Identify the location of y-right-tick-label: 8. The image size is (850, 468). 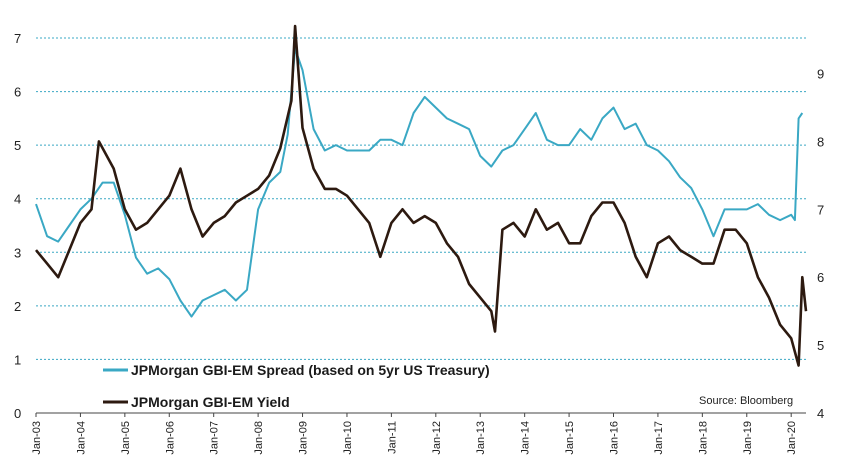
(820, 141).